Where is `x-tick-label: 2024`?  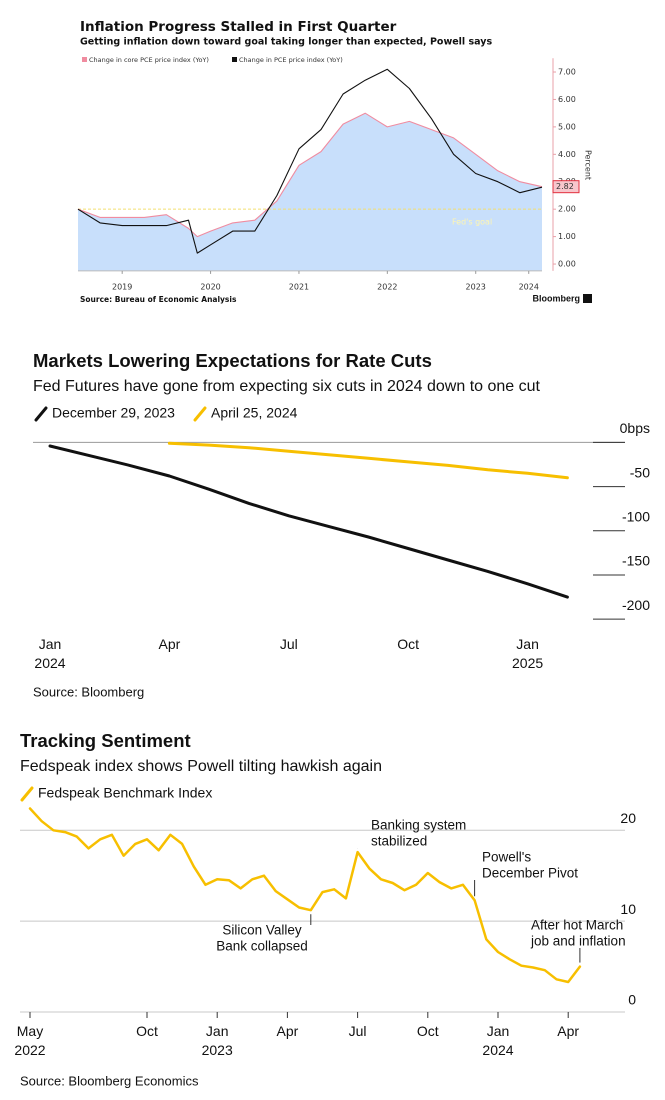 x-tick-label: 2024 is located at coordinates (529, 287).